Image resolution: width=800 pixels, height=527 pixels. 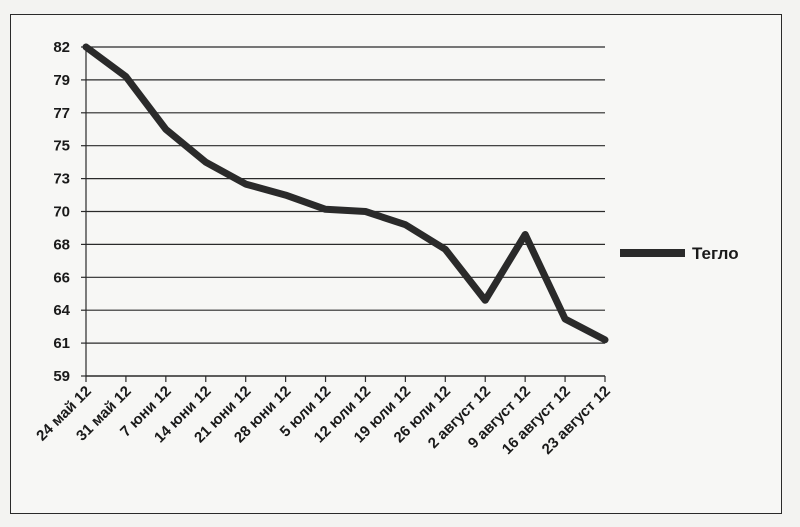 I want to click on y-axis: 59 61 64 66 68 70 73 75 77 79 82, so click(x=70, y=212).